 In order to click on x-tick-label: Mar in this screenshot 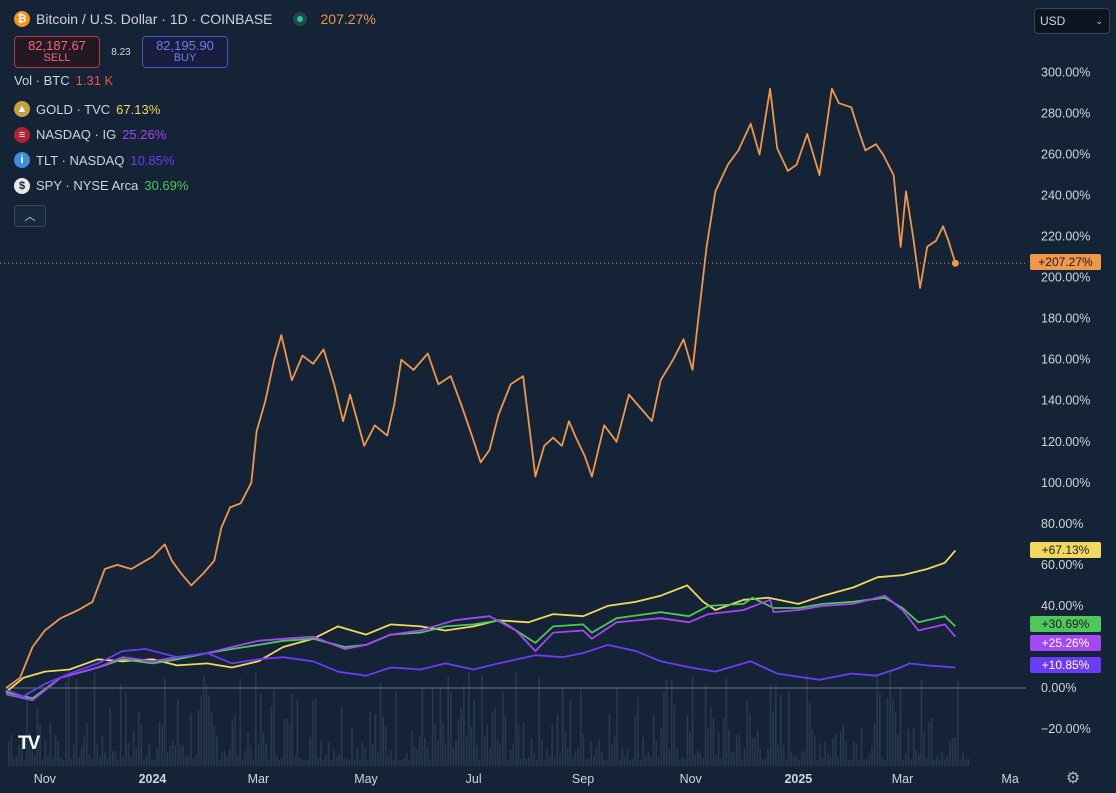, I will do `click(903, 779)`.